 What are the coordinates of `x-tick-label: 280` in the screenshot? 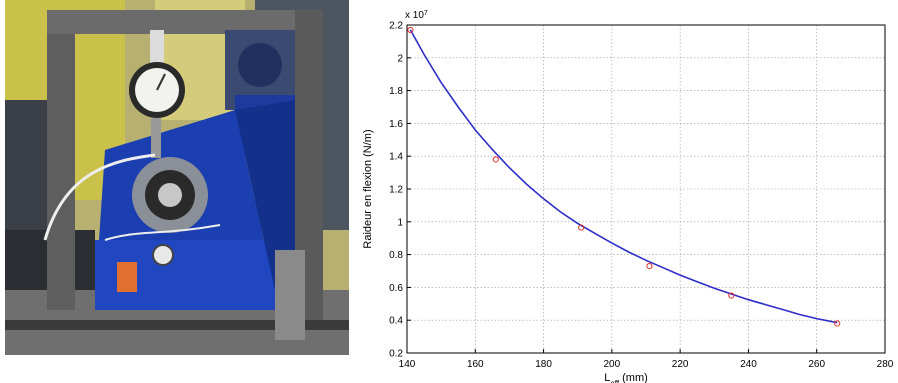 It's located at (885, 364).